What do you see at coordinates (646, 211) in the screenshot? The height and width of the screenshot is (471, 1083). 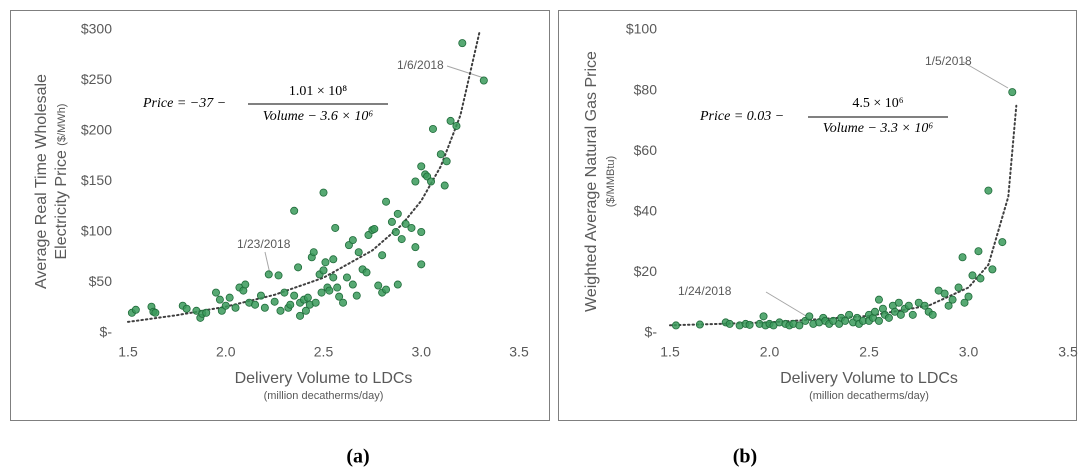 I see `y-tick-label: $40` at bounding box center [646, 211].